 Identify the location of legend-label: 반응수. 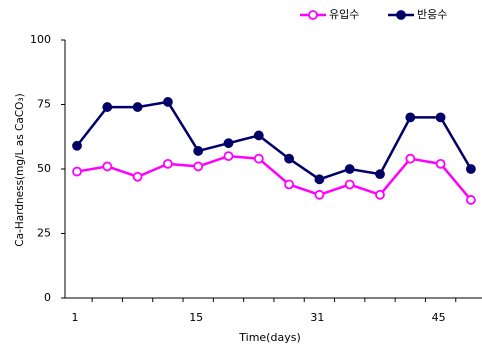
(432, 14).